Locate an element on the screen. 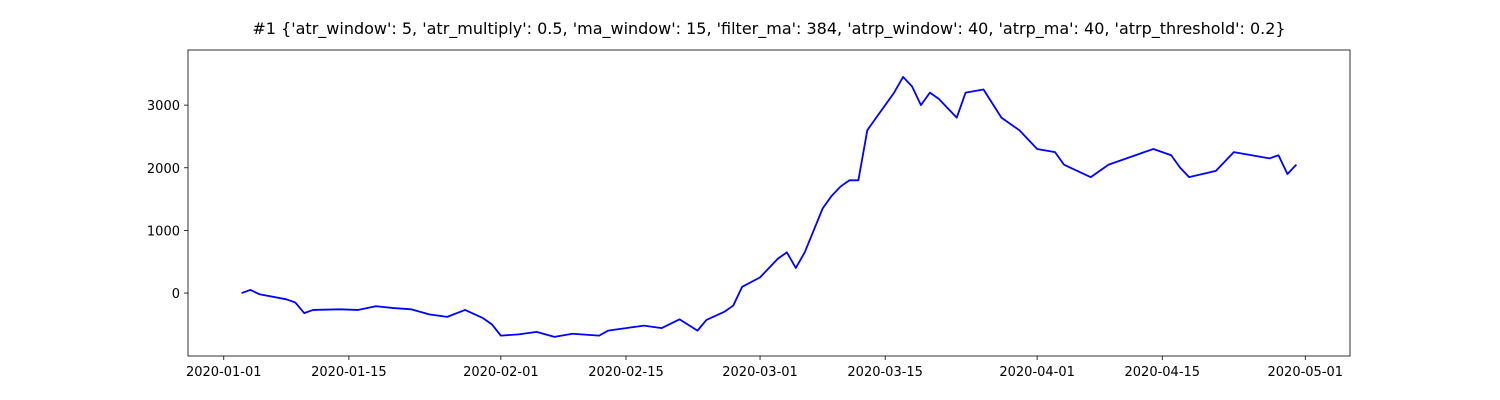 Image resolution: width=1500 pixels, height=400 pixels. x-tick-label: 2020-04-01 is located at coordinates (1037, 372).